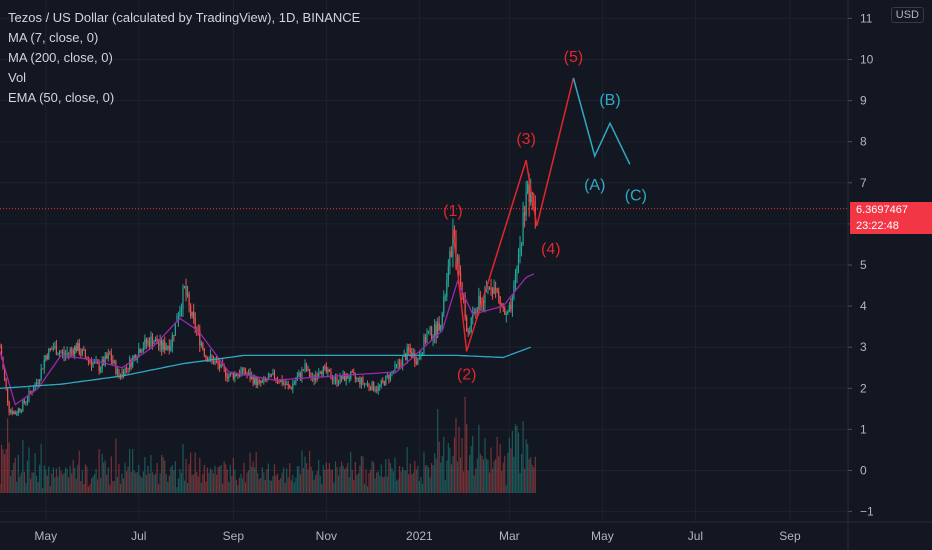  What do you see at coordinates (17, 77) in the screenshot?
I see `indicator-volume: Vol` at bounding box center [17, 77].